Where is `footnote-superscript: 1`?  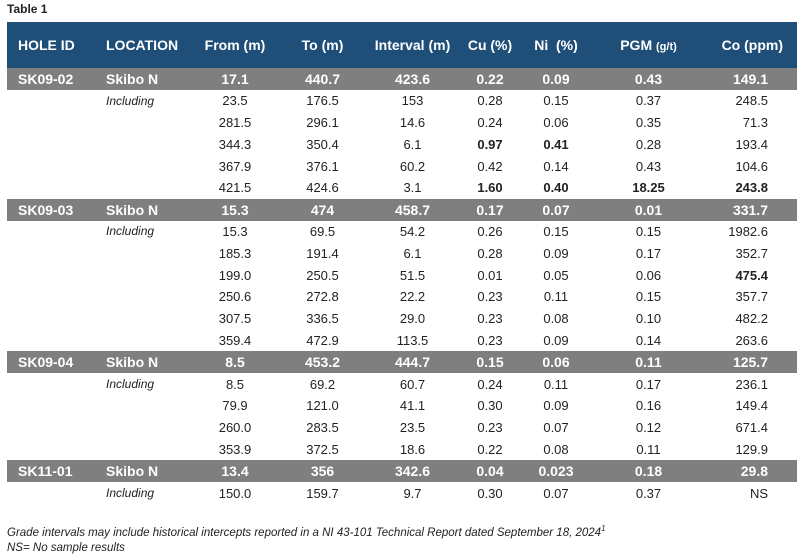 footnote-superscript: 1 is located at coordinates (603, 528).